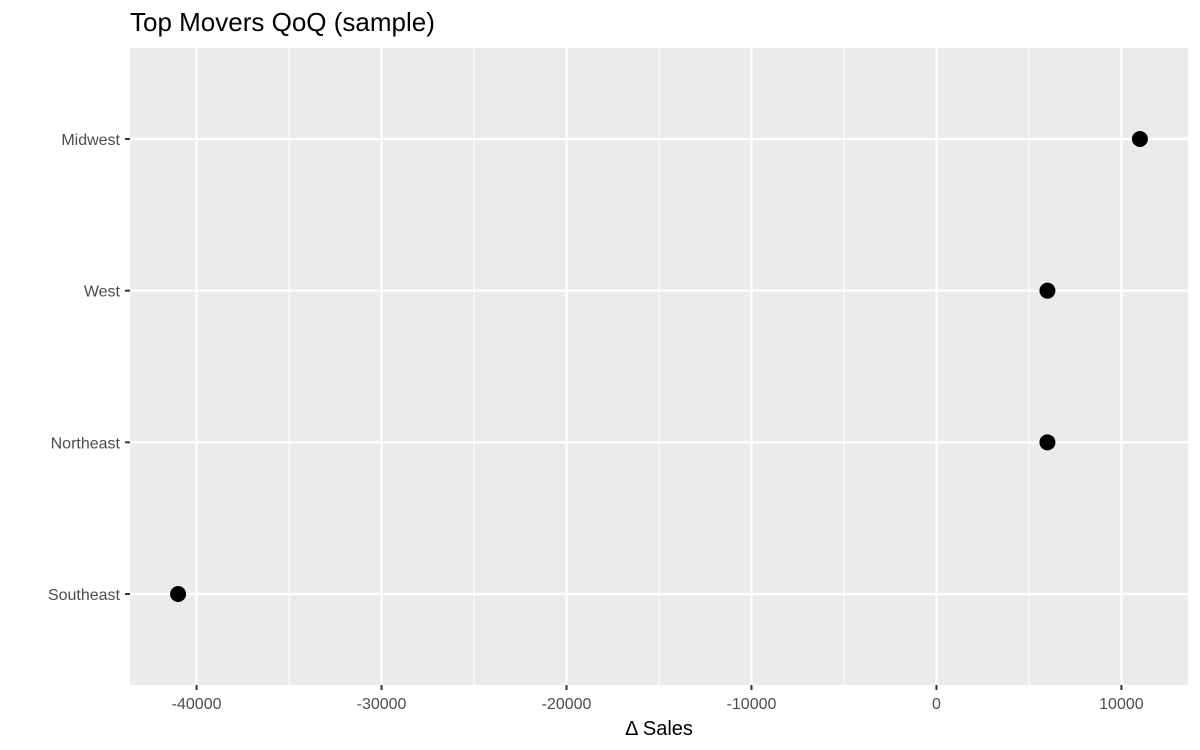  What do you see at coordinates (752, 704) in the screenshot?
I see `x-tick-label: -10000` at bounding box center [752, 704].